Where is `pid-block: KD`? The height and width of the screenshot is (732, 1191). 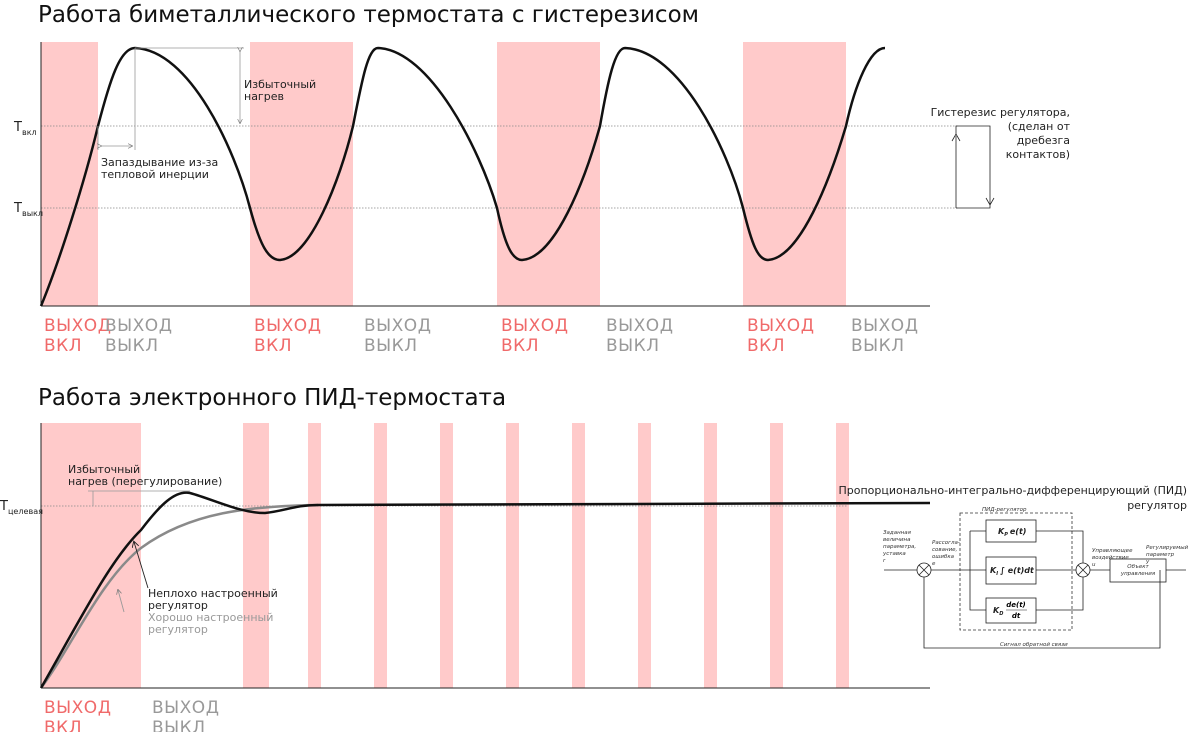 pid-block: KD is located at coordinates (998, 611).